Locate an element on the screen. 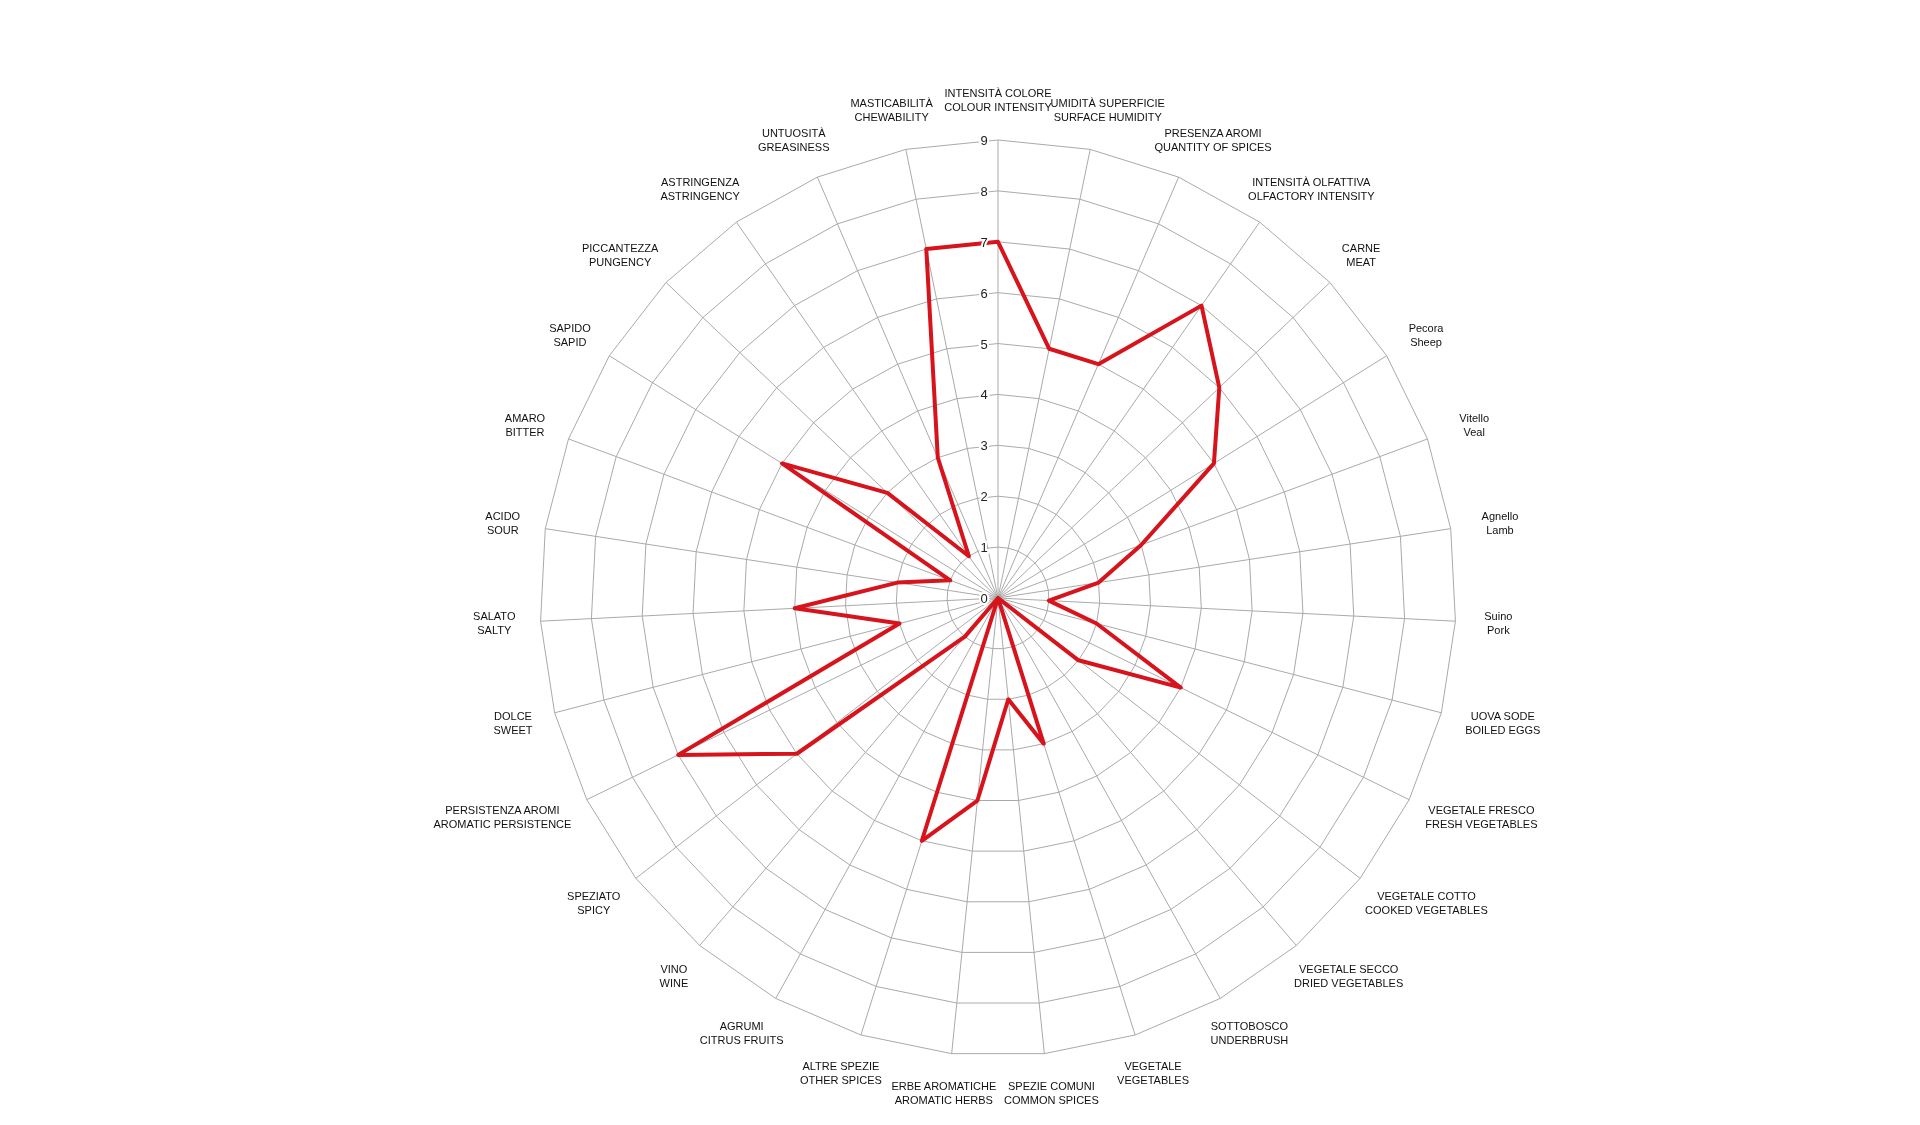 This screenshot has height=1125, width=1920. spoke-label: Pecora Sheep is located at coordinates (1426, 334).